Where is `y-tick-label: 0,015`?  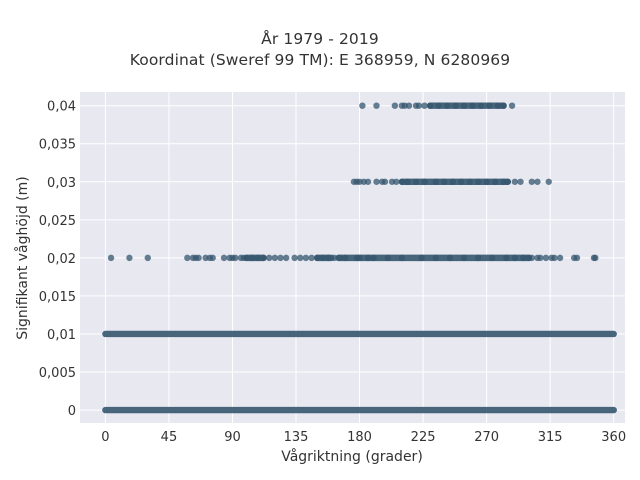
y-tick-label: 0,015 is located at coordinates (57, 297).